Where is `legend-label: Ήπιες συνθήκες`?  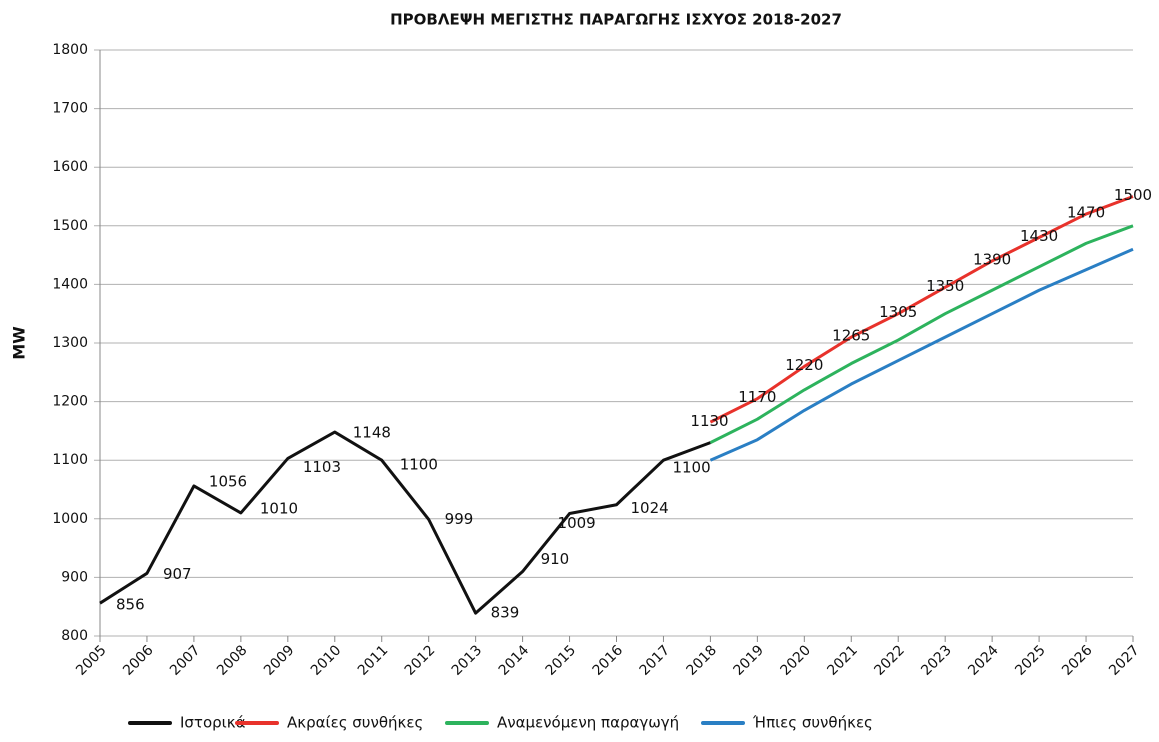 legend-label: Ήπιες συνθήκες is located at coordinates (812, 723).